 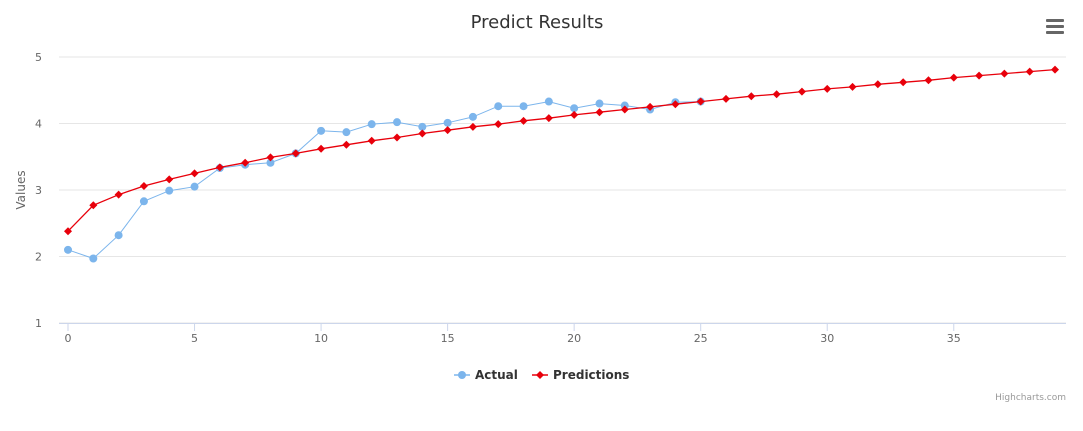 What do you see at coordinates (574, 338) in the screenshot?
I see `x-tick-label: 20` at bounding box center [574, 338].